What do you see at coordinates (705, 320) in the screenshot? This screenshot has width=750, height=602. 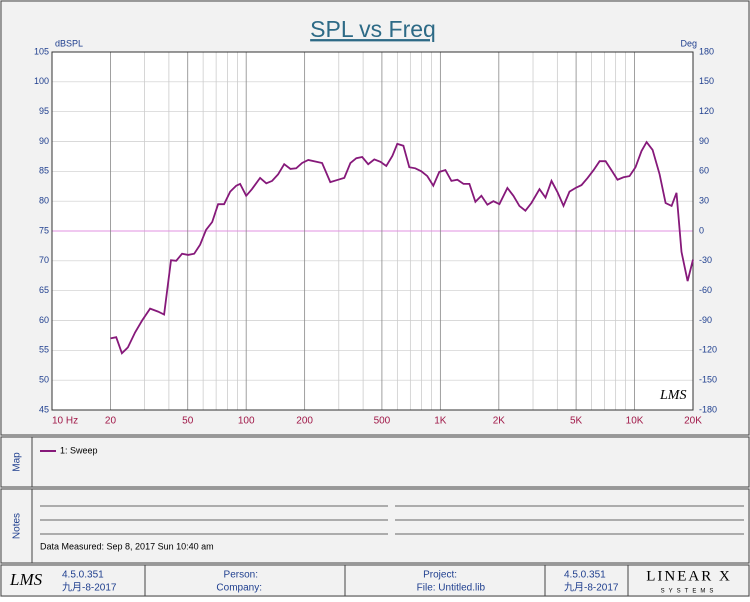 I see `y2-tick-label: -90` at bounding box center [705, 320].